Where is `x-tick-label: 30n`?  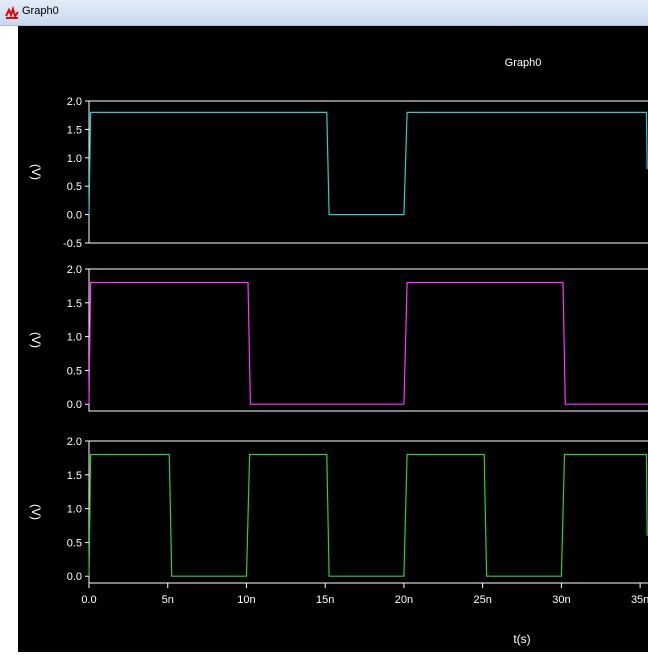
x-tick-label: 30n is located at coordinates (561, 600).